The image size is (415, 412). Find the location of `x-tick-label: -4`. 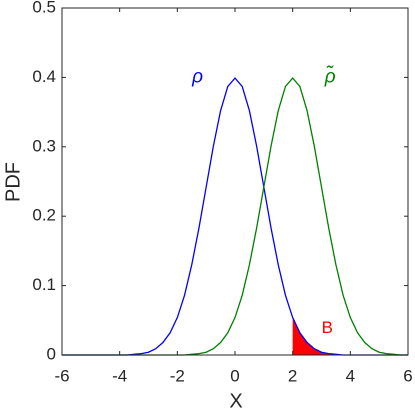

x-tick-label: -4 is located at coordinates (119, 375).